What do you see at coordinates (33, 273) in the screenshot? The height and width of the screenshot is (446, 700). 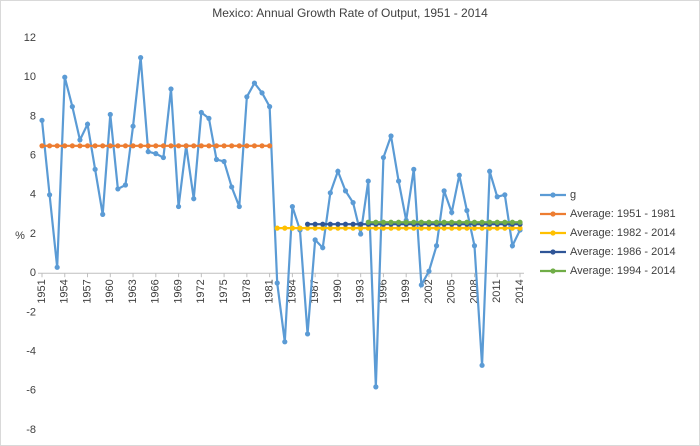 I see `y-tick-label: 0` at bounding box center [33, 273].